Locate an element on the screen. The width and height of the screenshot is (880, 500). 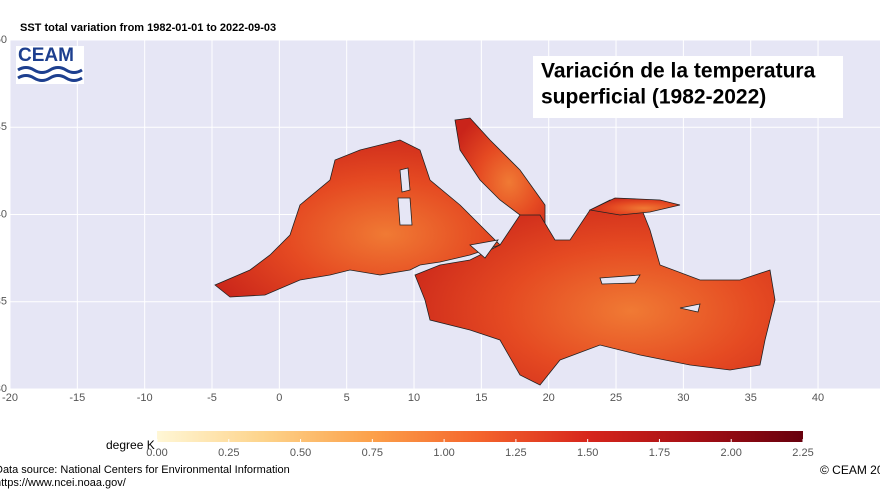
islands is located at coordinates (549, 240).